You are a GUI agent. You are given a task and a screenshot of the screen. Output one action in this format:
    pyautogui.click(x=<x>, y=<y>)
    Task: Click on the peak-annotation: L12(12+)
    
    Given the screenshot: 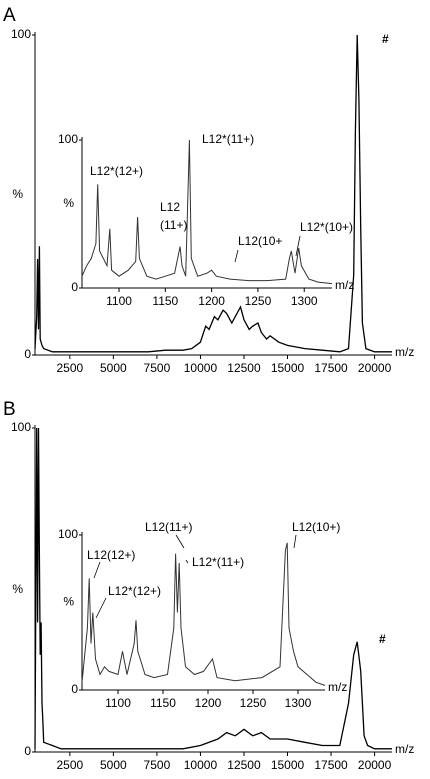 What is the action you would take?
    pyautogui.click(x=111, y=555)
    